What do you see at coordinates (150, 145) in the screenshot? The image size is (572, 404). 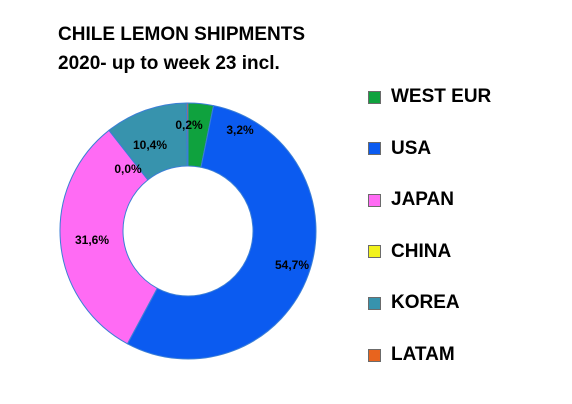 I see `data-label-korea: 10,4%` at bounding box center [150, 145].